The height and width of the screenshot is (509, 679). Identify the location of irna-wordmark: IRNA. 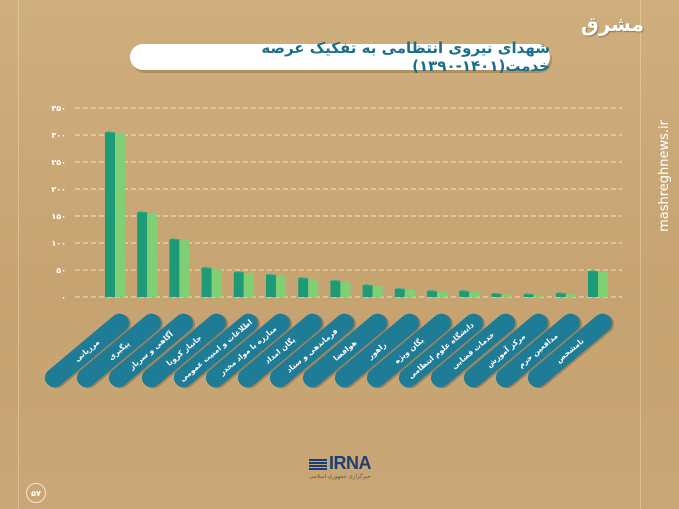
(350, 463).